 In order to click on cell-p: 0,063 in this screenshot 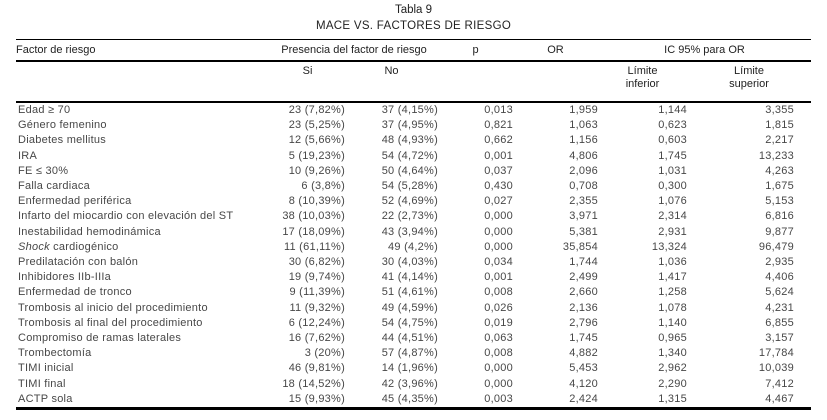, I will do `click(498, 338)`.